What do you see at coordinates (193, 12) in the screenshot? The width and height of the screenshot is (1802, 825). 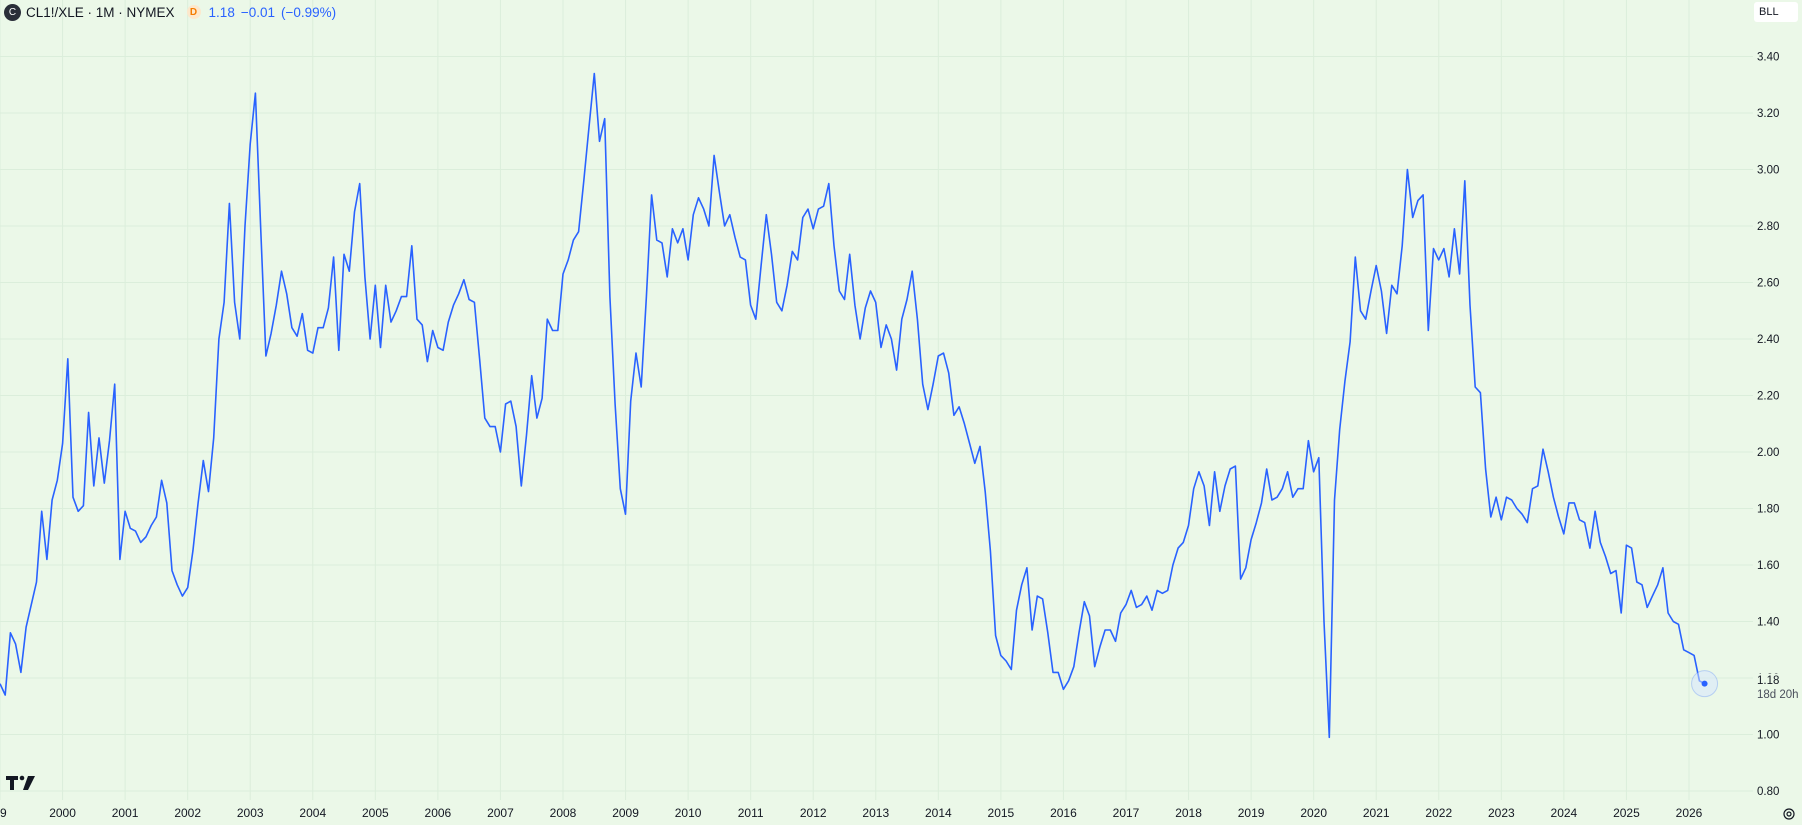 I see `data-delayed-badge: D` at bounding box center [193, 12].